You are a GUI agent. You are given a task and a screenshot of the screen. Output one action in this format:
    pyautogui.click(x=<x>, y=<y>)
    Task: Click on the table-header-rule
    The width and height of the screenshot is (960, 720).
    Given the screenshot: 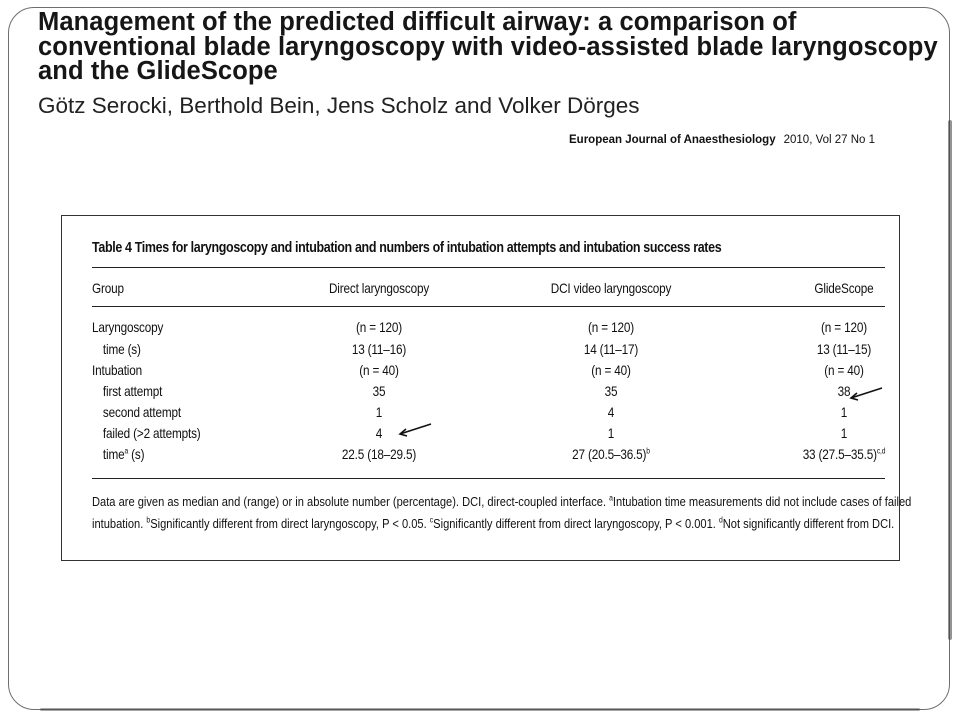 What is the action you would take?
    pyautogui.click(x=488, y=306)
    